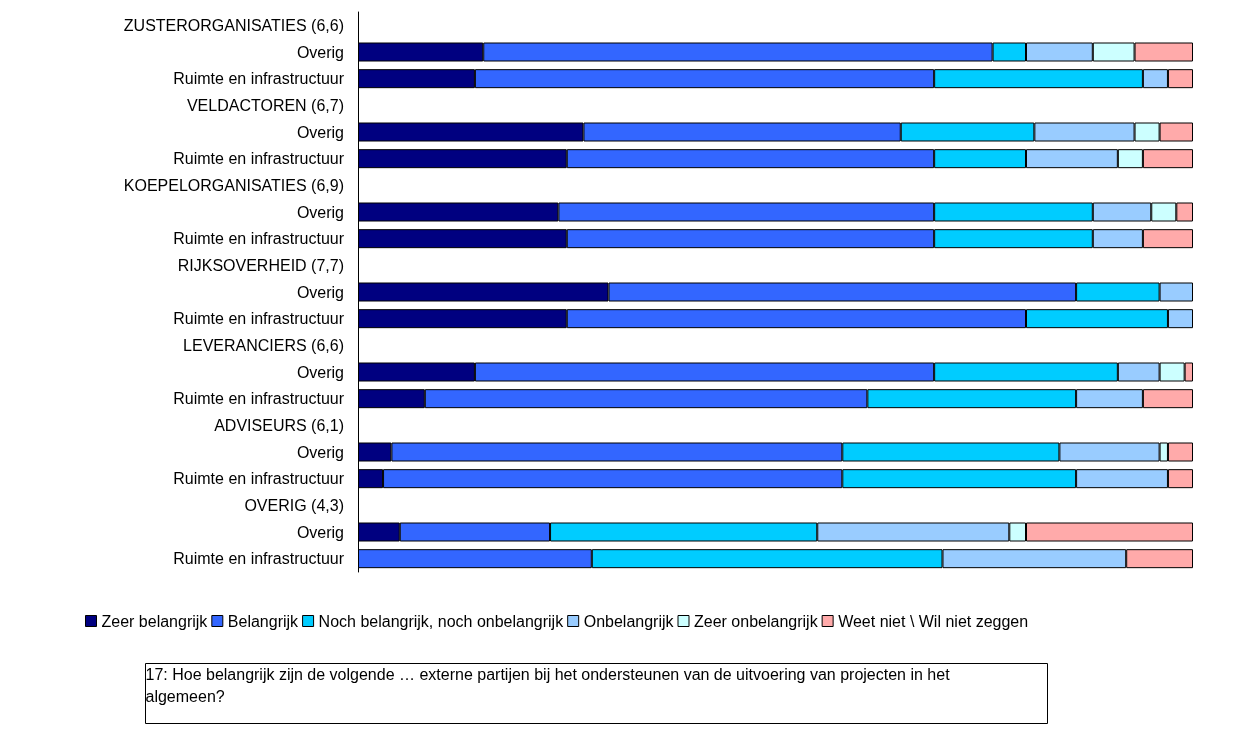 The image size is (1244, 729). I want to click on legend-label: Weet niet \ Wil niet zeggen, so click(933, 621).